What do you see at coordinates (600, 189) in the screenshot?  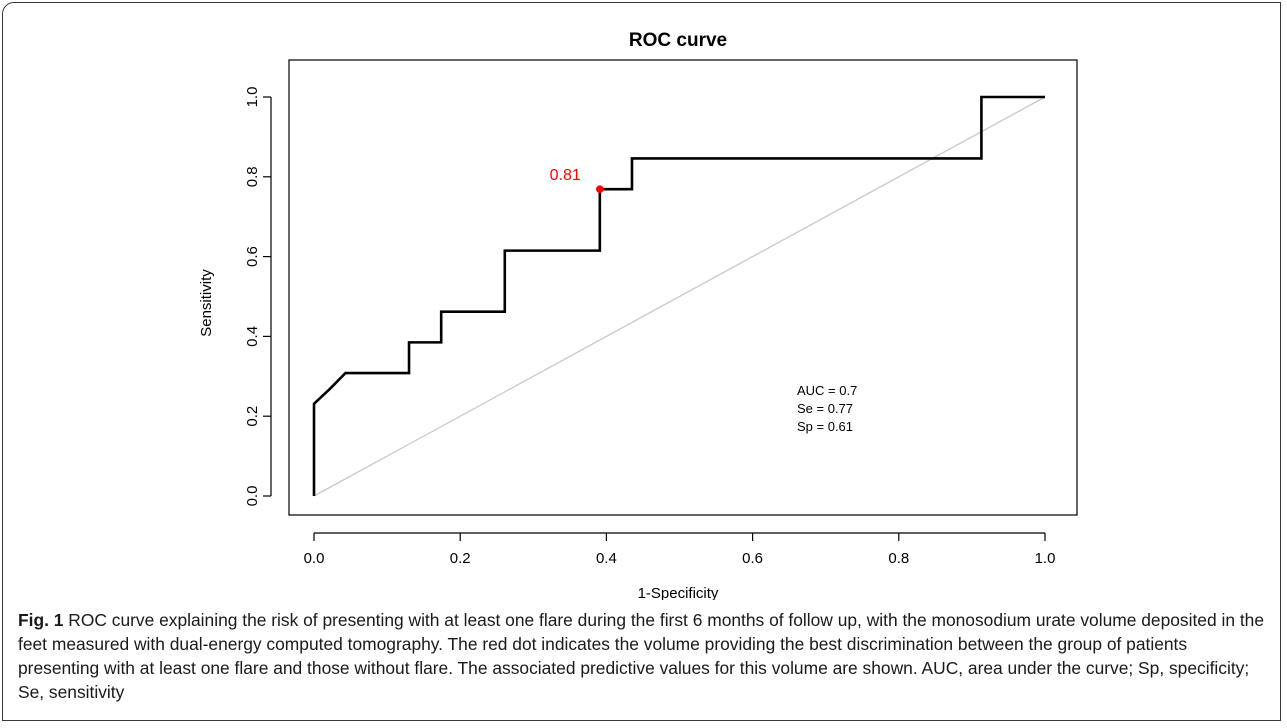 I see `optimal-cutoff-point` at bounding box center [600, 189].